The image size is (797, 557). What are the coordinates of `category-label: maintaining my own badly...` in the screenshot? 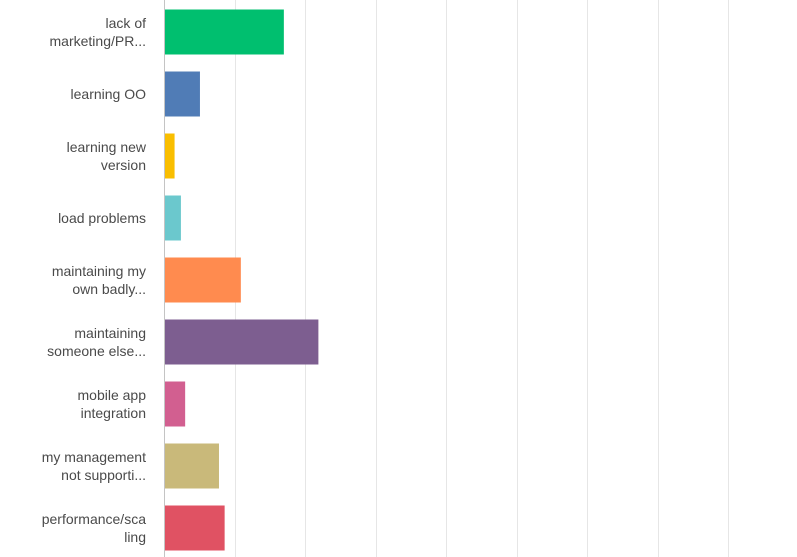 It's located at (99, 280).